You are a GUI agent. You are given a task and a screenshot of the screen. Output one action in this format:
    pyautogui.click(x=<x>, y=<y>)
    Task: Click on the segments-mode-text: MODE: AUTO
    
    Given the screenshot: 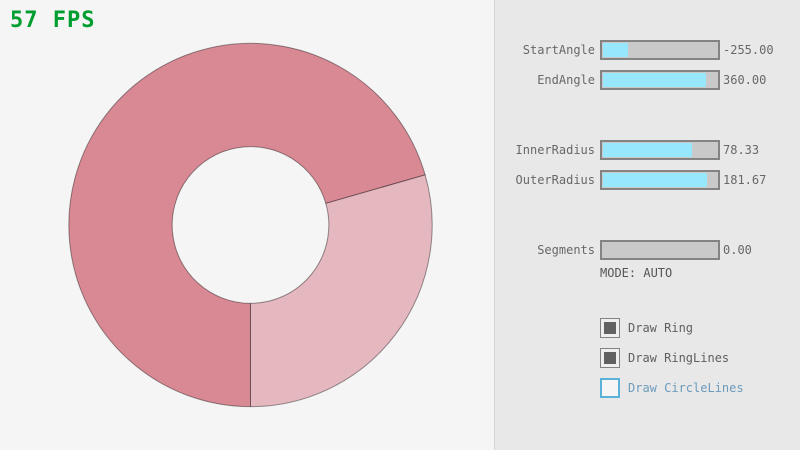 What is the action you would take?
    pyautogui.click(x=636, y=273)
    